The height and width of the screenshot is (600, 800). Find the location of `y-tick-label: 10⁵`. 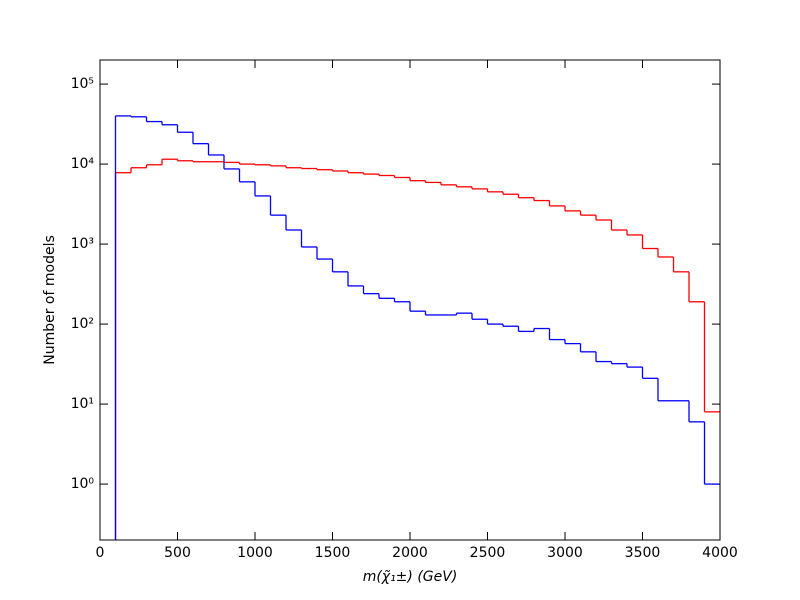

y-tick-label: 10⁵ is located at coordinates (82, 84).